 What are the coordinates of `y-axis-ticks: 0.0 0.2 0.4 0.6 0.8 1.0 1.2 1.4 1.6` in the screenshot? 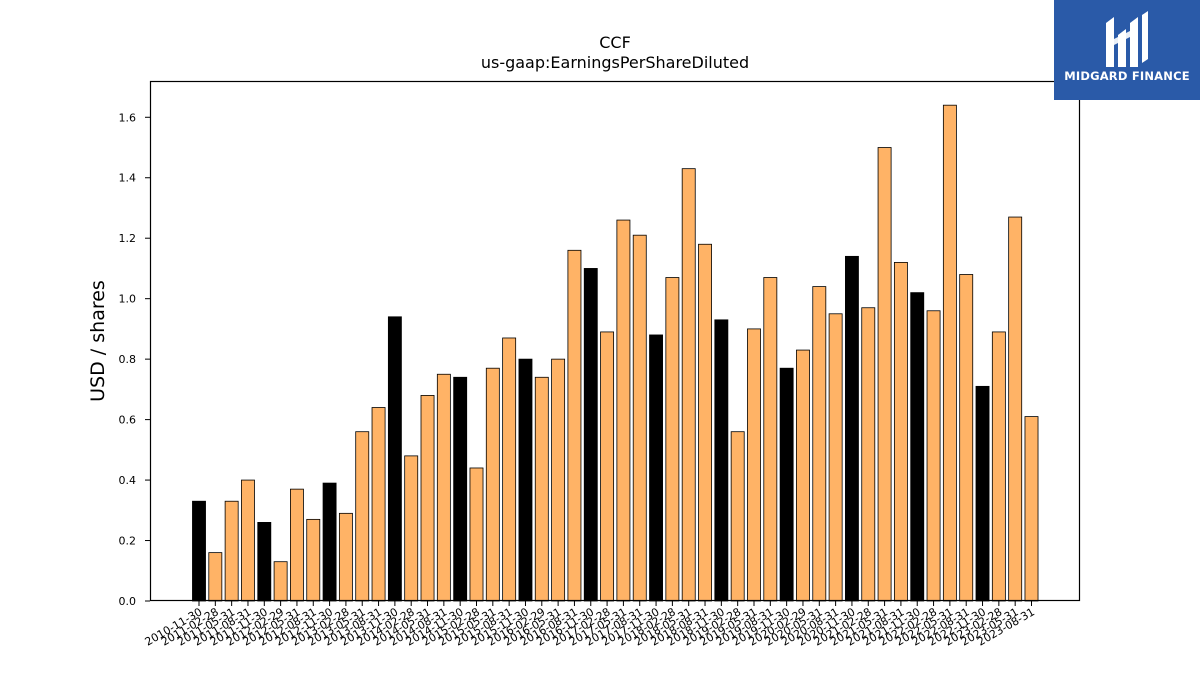 It's located at (134, 359).